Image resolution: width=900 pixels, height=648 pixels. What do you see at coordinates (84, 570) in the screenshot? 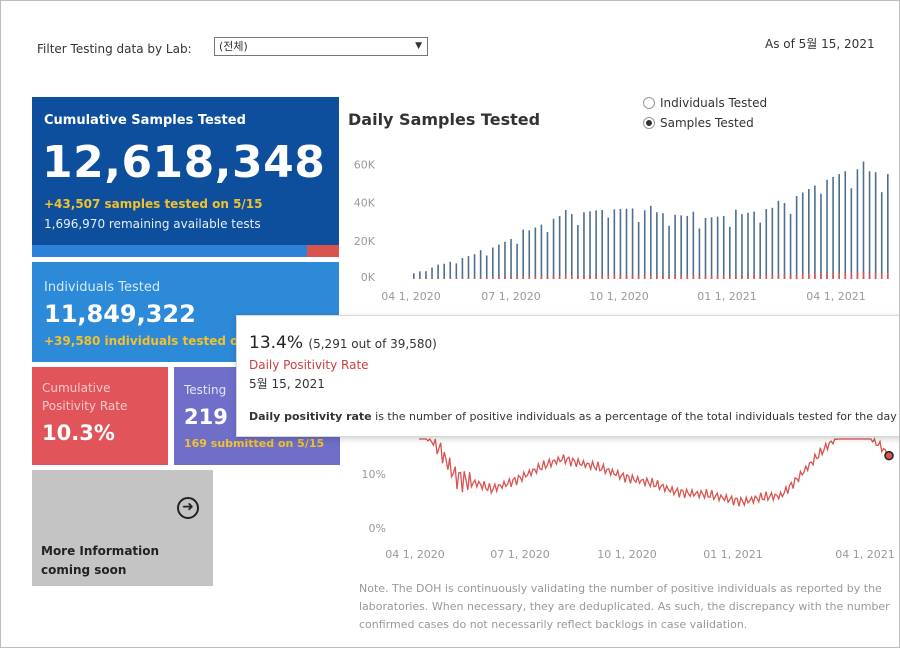
I see `more-information-line2: coming soon` at bounding box center [84, 570].